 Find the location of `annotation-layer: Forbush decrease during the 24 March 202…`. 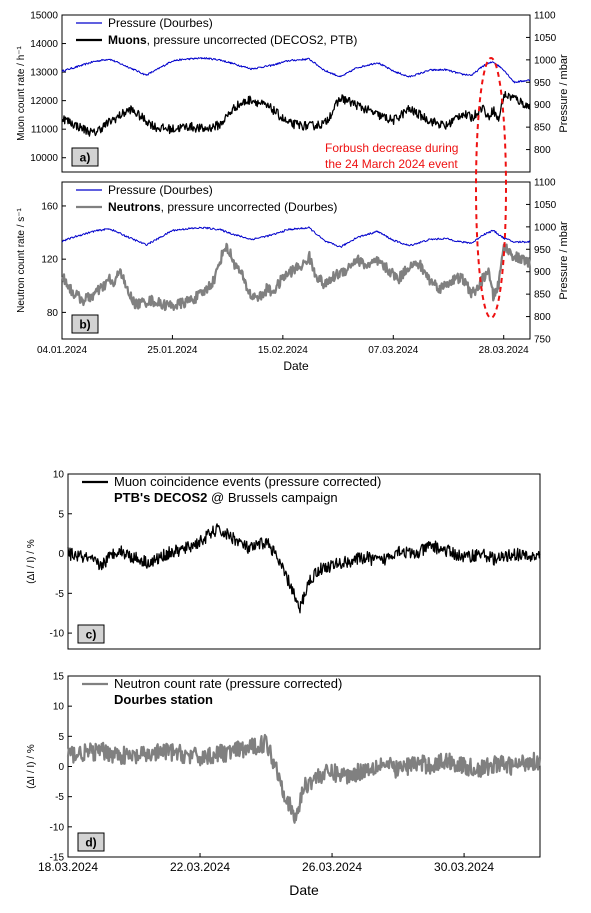

annotation-layer: Forbush decrease during the 24 March 202… is located at coordinates (416, 188).